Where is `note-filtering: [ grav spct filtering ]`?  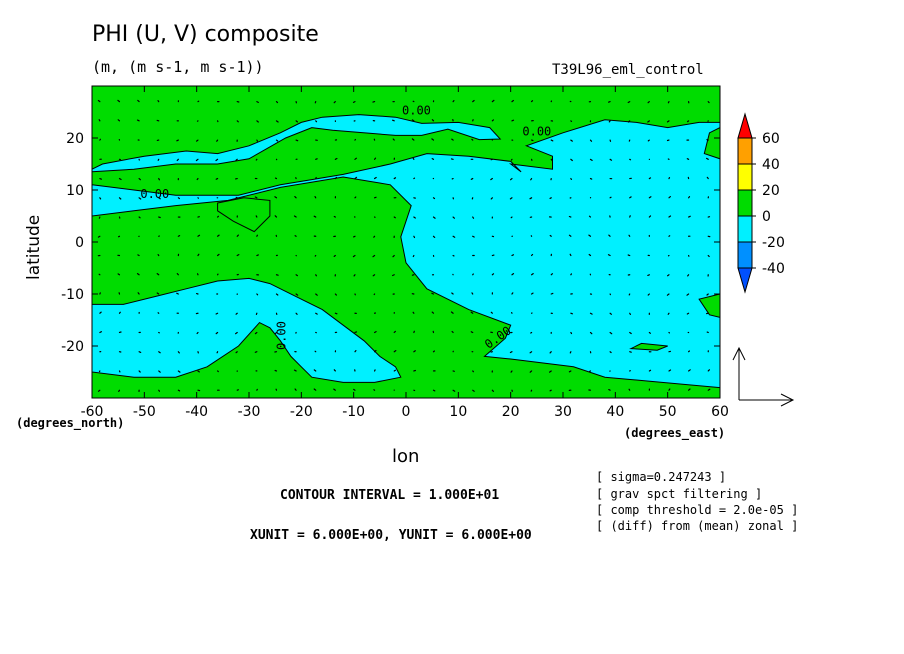 note-filtering: [ grav spct filtering ] is located at coordinates (679, 494).